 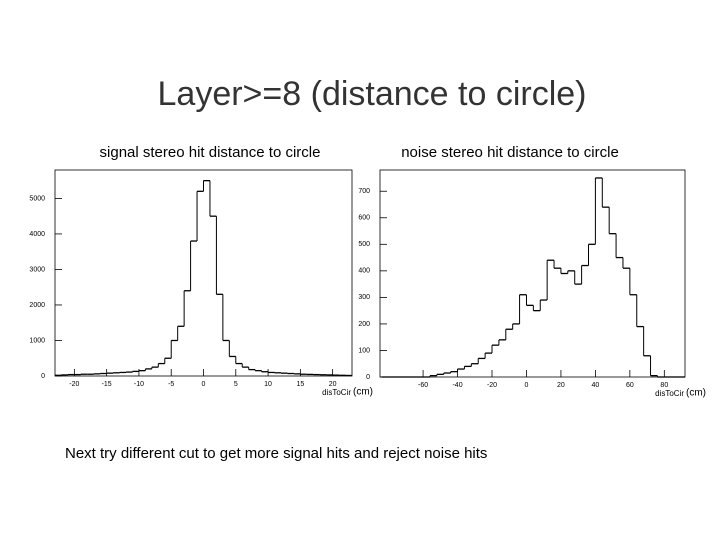 What do you see at coordinates (139, 384) in the screenshot?
I see `x-tick-label: -10` at bounding box center [139, 384].